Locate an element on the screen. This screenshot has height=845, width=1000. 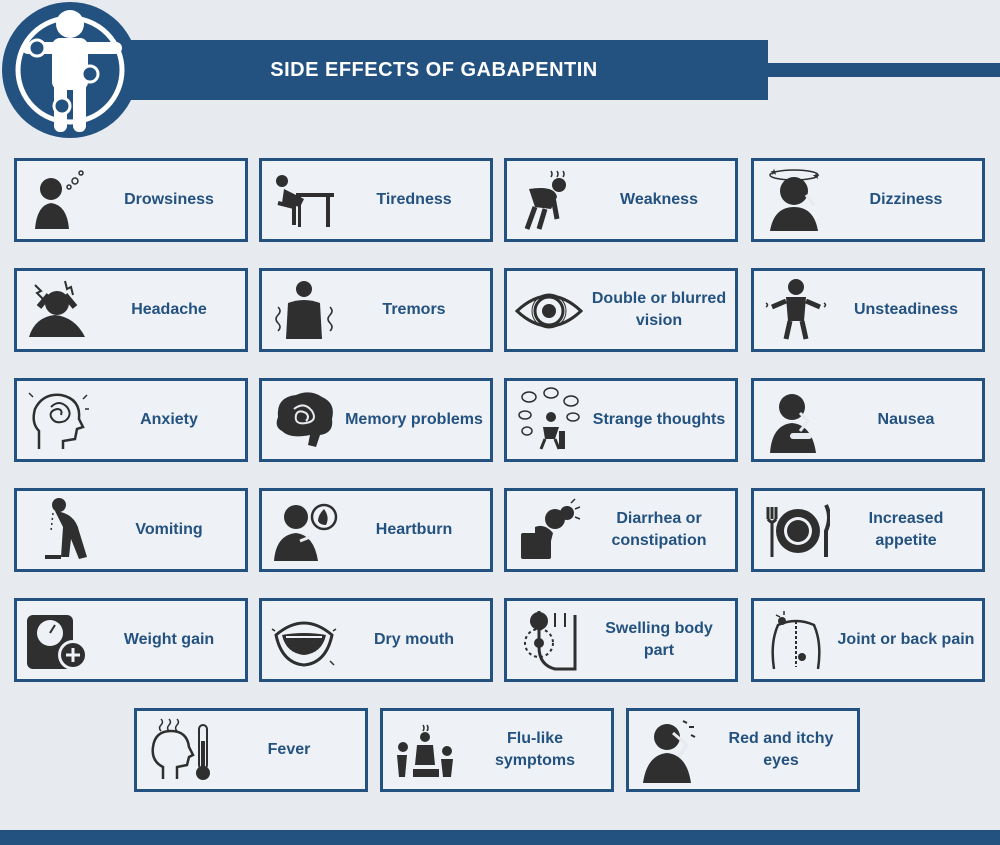
side-effect-label: Tremors is located at coordinates (414, 309).